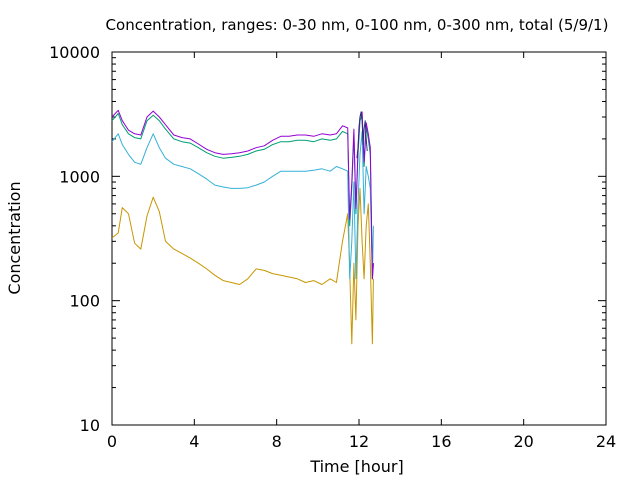 Image resolution: width=640 pixels, height=480 pixels. I want to click on x-tick-label: 0, so click(112, 441).